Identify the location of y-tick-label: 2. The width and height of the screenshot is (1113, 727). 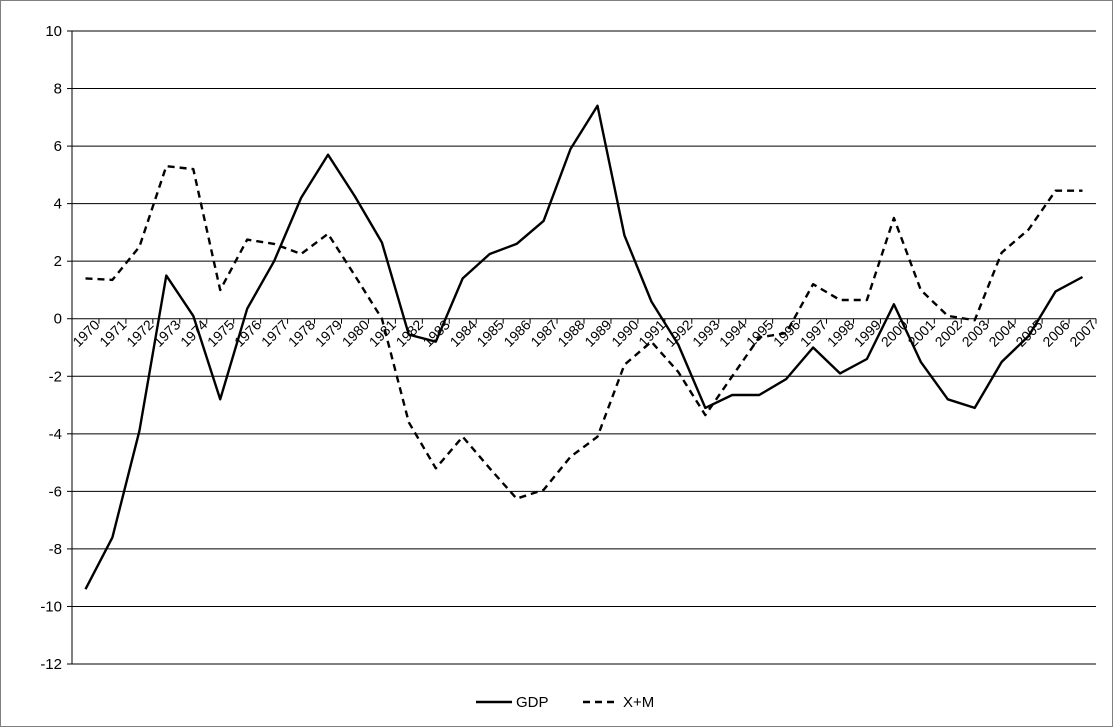
(58, 261).